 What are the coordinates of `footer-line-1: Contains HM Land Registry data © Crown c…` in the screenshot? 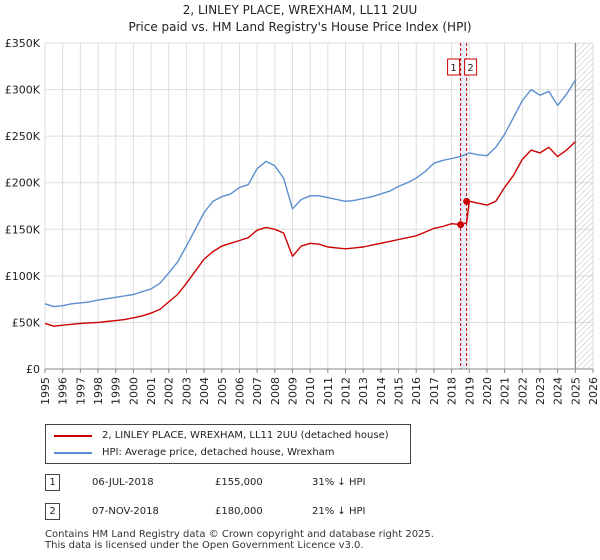 It's located at (239, 534).